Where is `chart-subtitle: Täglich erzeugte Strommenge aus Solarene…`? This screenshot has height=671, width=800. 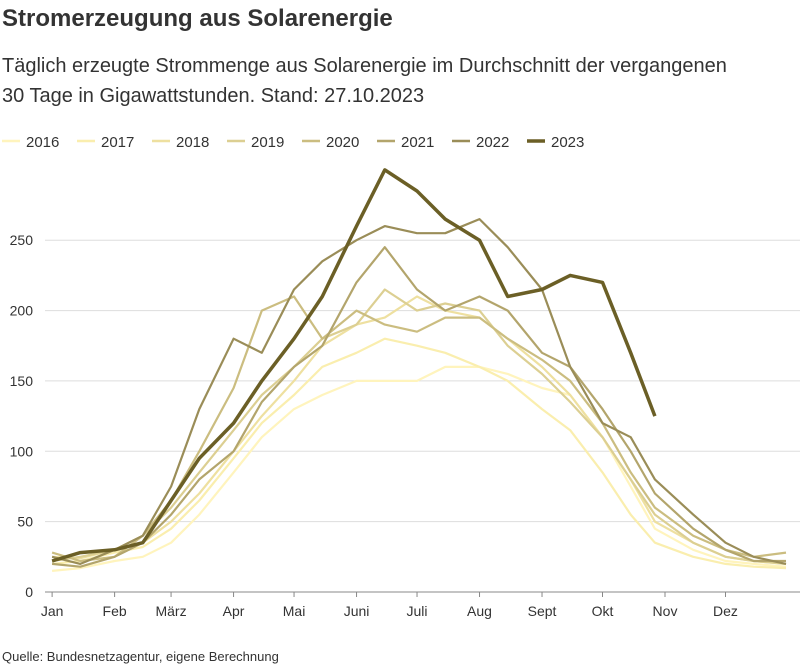
chart-subtitle: Täglich erzeugte Strommenge aus Solarene… is located at coordinates (364, 81).